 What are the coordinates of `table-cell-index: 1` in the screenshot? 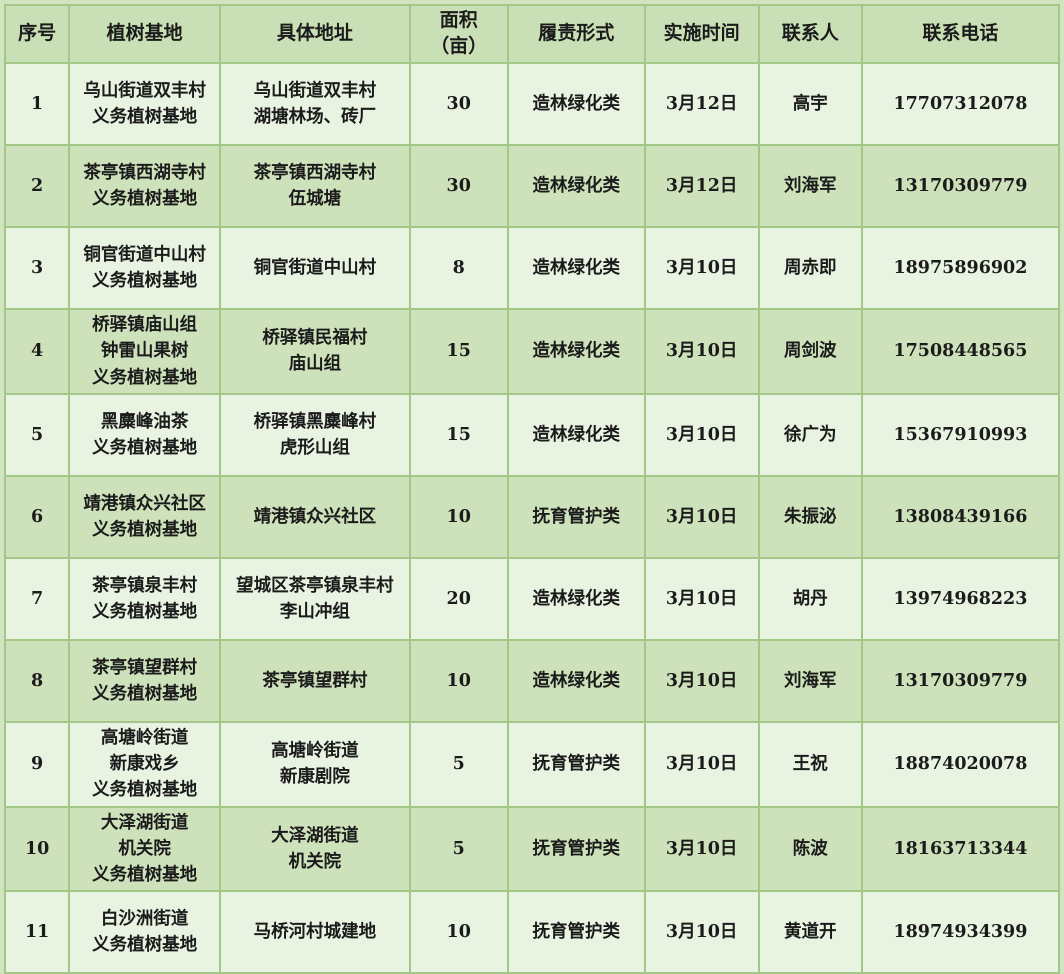 It's located at (37, 104).